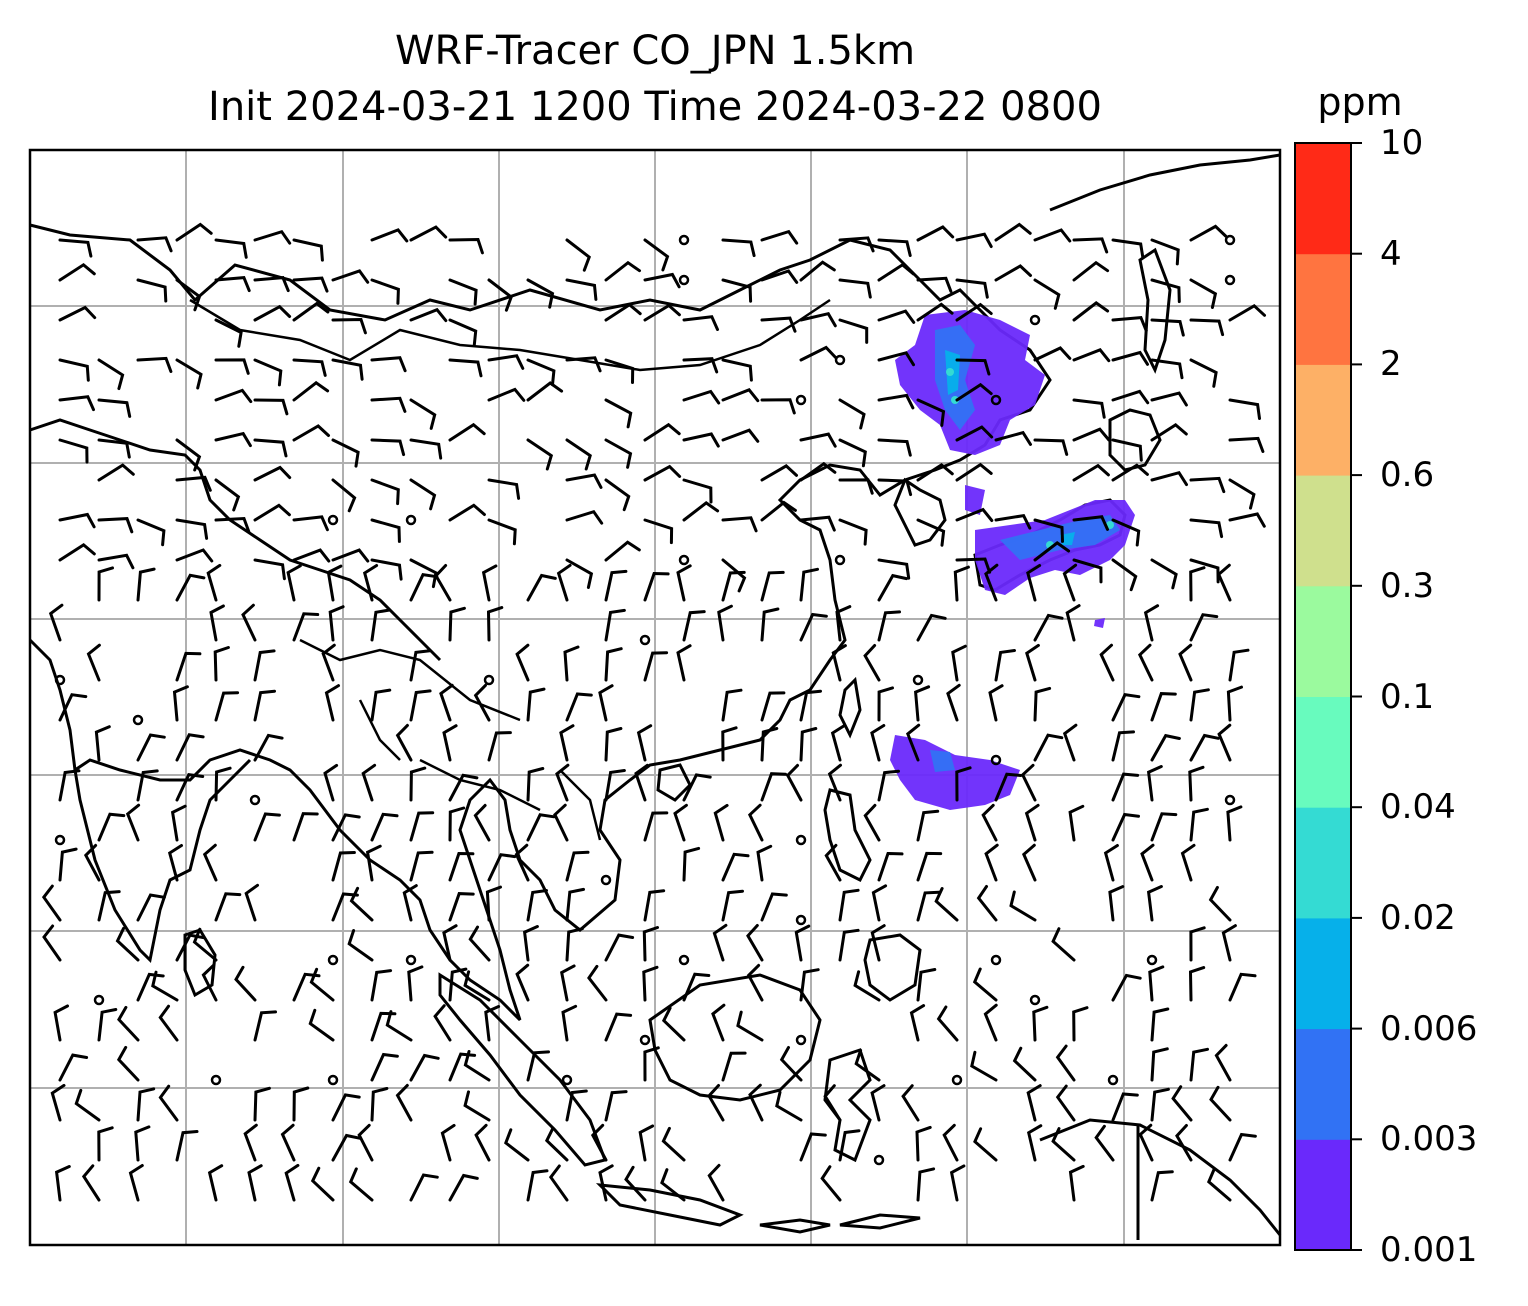 The height and width of the screenshot is (1306, 1528). What do you see at coordinates (200, 963) in the screenshot?
I see `coastline-sri-lanka` at bounding box center [200, 963].